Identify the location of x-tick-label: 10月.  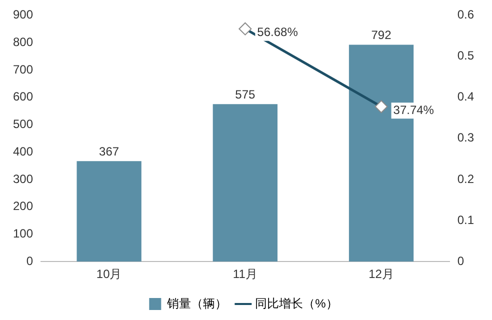
(109, 274).